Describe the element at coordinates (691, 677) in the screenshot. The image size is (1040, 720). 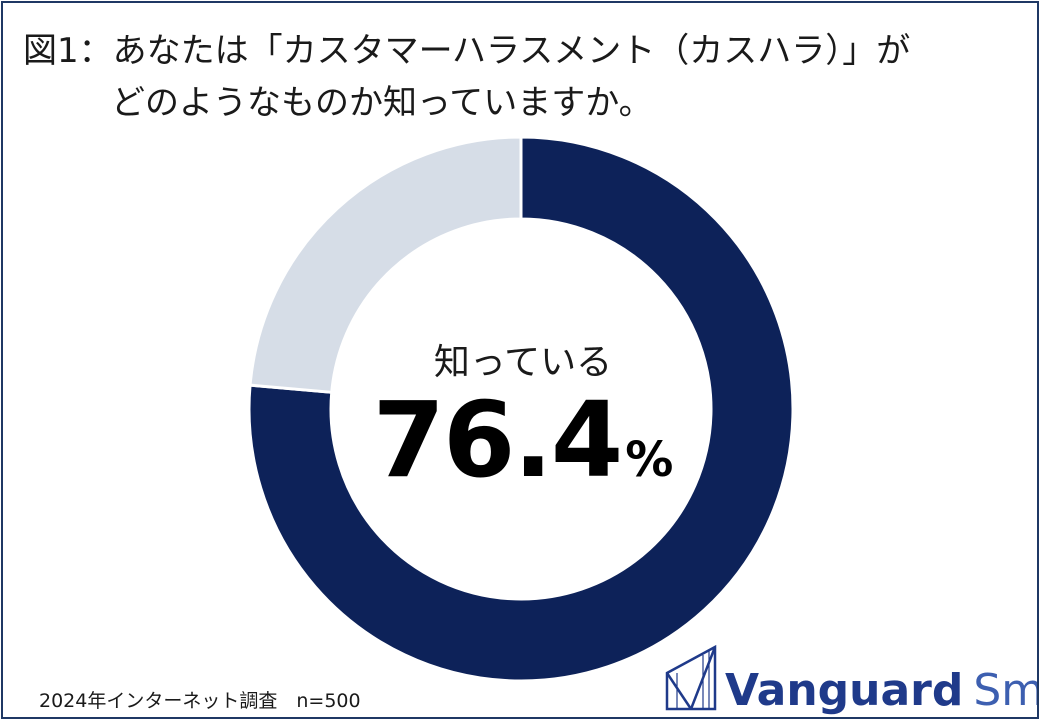
I see `logo-mark-icon` at that location.